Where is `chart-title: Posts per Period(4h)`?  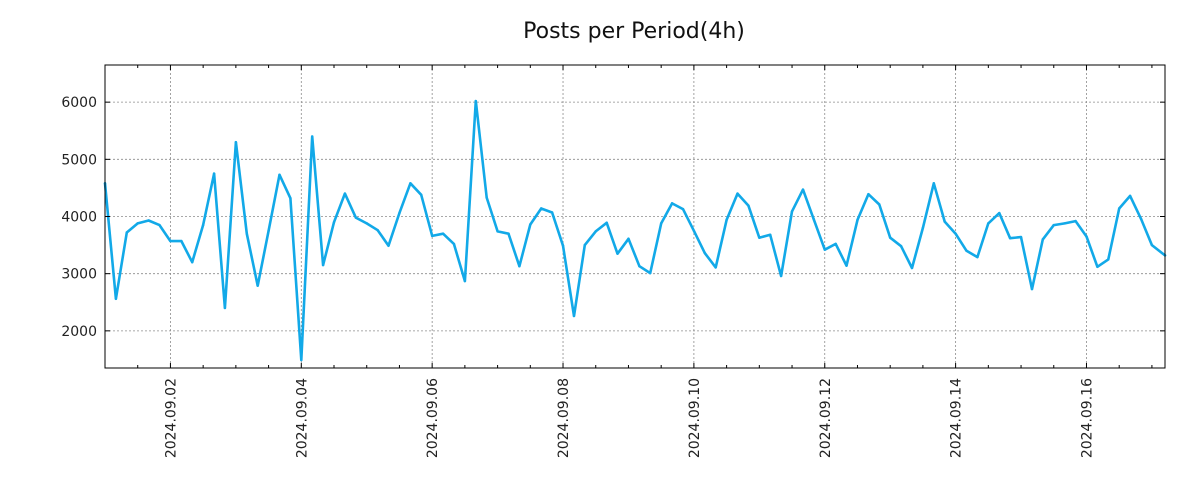 chart-title: Posts per Period(4h) is located at coordinates (634, 31).